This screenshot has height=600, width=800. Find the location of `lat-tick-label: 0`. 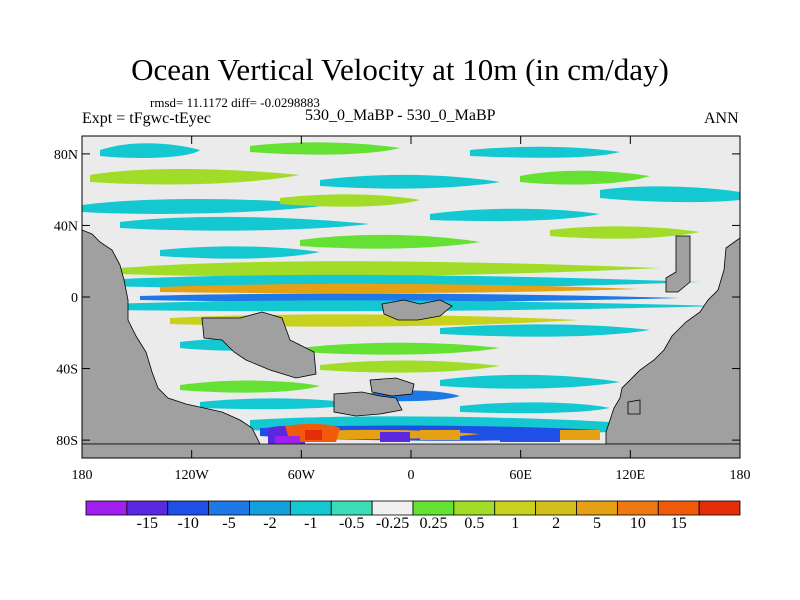

lat-tick-label: 0 is located at coordinates (74, 298).